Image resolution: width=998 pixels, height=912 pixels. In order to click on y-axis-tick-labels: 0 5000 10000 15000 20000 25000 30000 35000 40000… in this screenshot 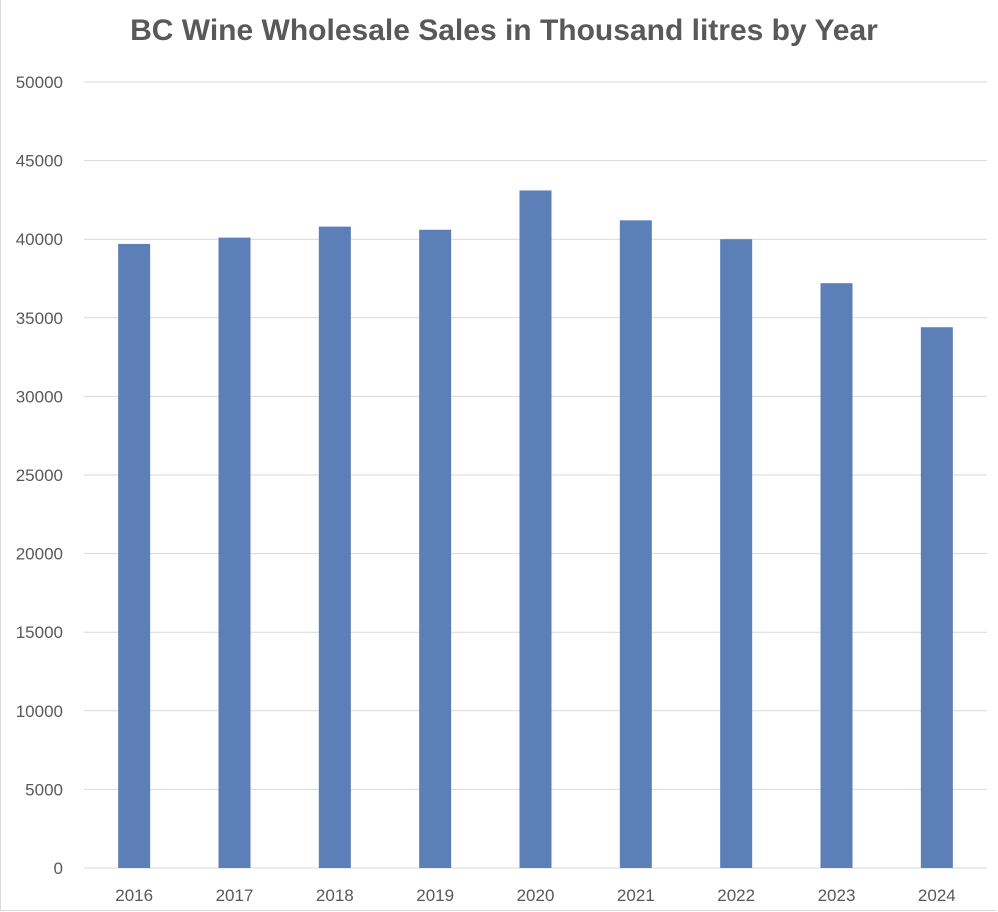, I will do `click(39, 475)`.